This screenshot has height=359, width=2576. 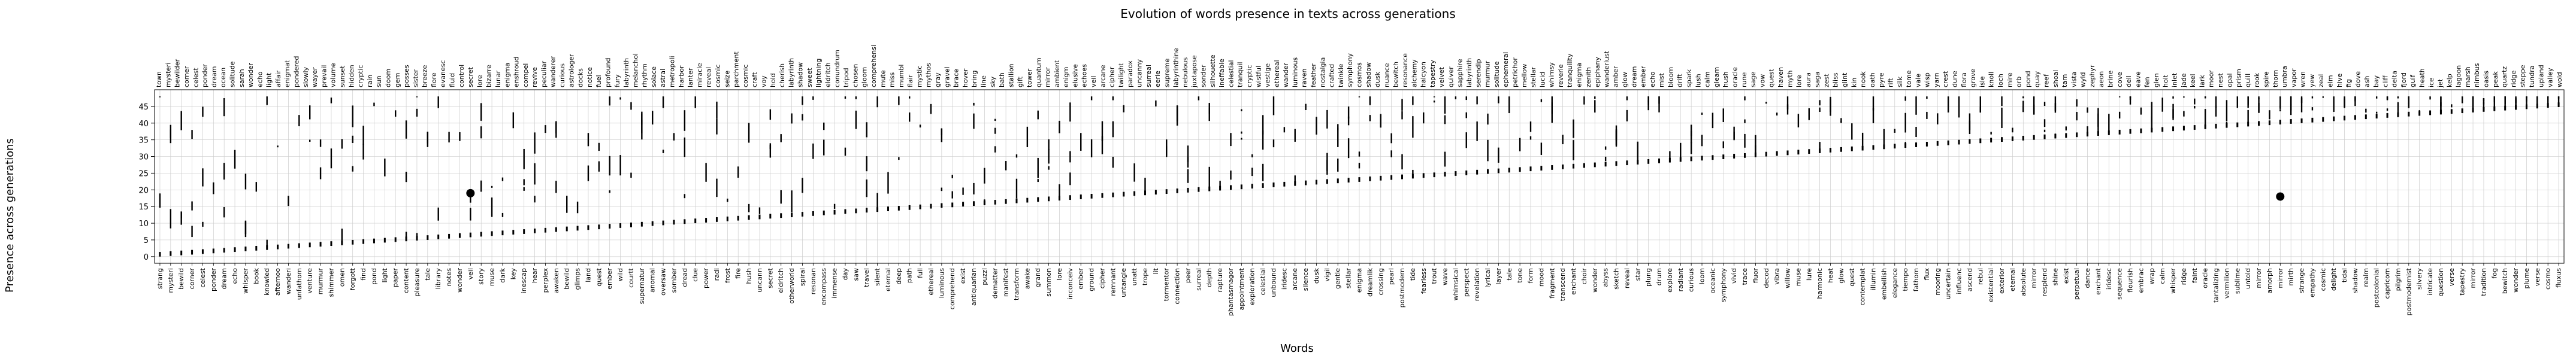 What do you see at coordinates (2303, 79) in the screenshot?
I see `top-tick-label: wren` at bounding box center [2303, 79].